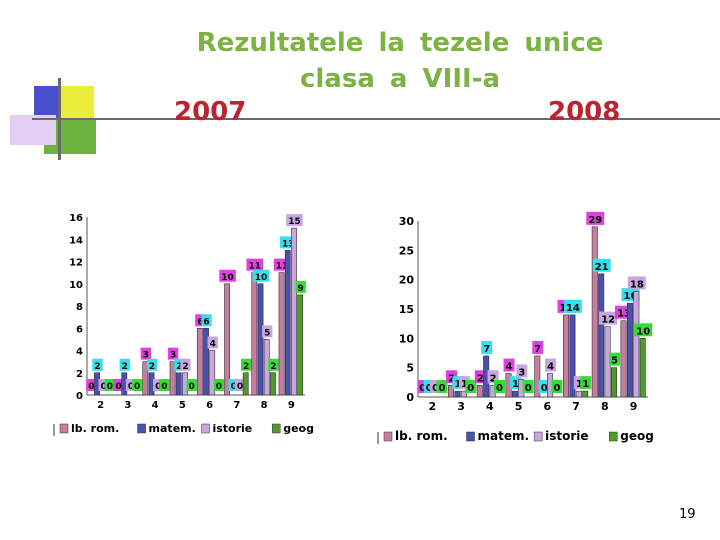 The height and width of the screenshot is (540, 720). I want to click on y-tick-label: 12, so click(76, 263).